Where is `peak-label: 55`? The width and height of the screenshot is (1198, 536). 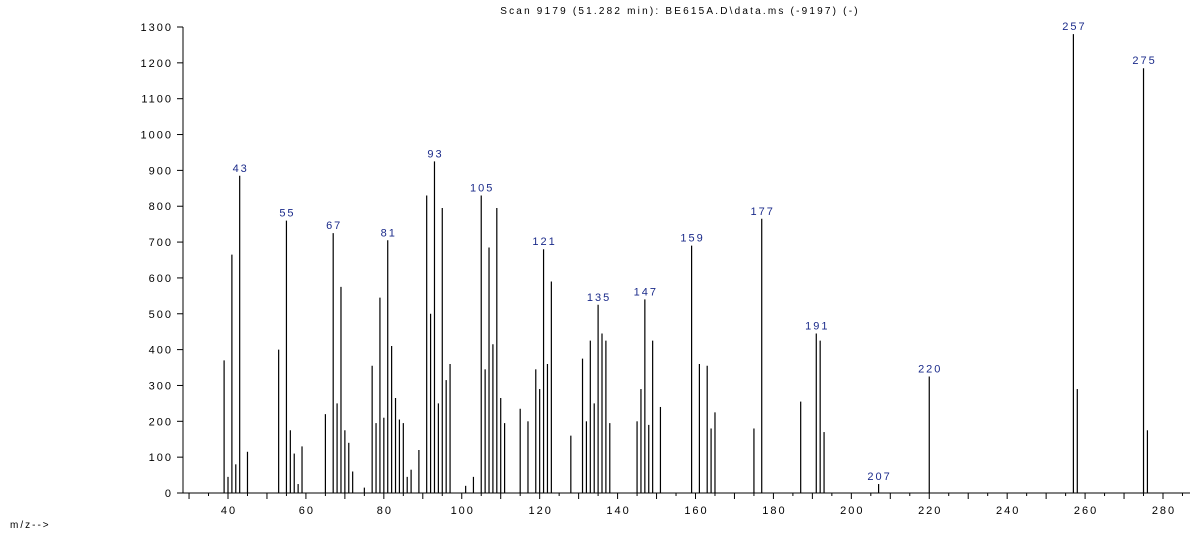
peak-label: 55 is located at coordinates (287, 214).